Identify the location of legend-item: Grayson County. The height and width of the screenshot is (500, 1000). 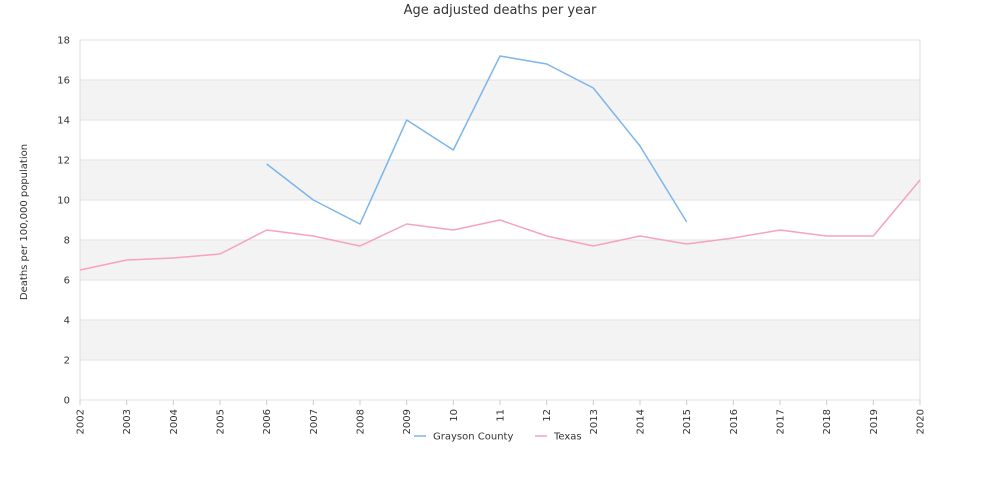
(473, 437).